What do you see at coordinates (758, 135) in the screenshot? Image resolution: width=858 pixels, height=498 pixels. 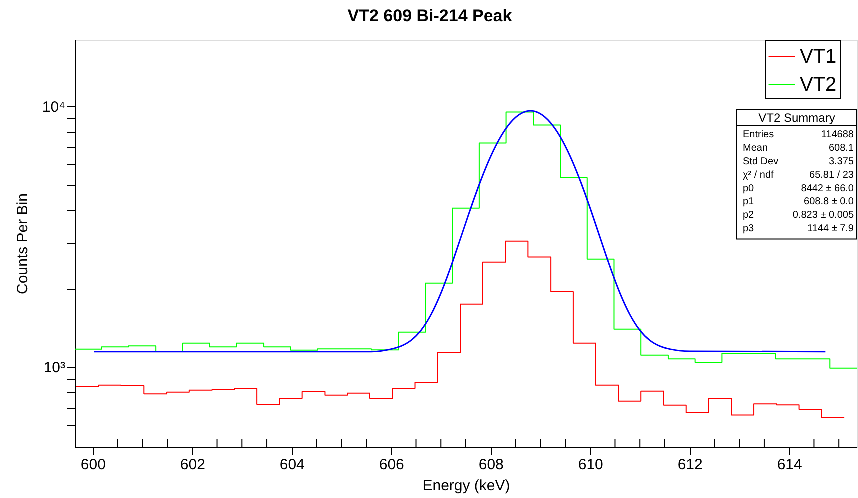 I see `annotation: Entries` at bounding box center [758, 135].